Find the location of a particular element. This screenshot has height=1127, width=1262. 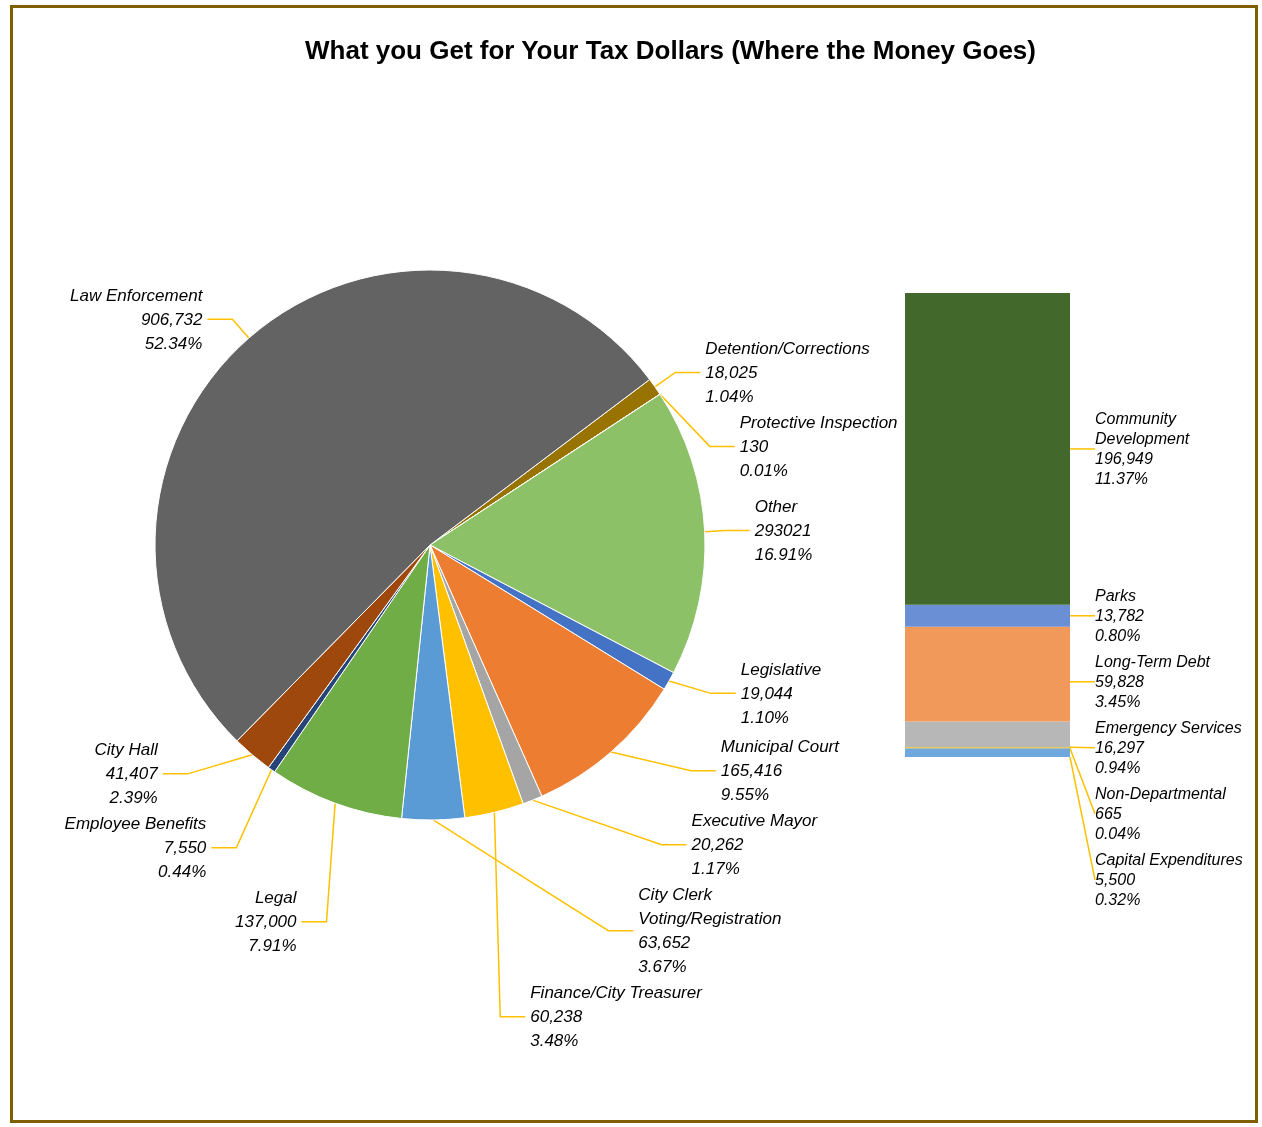

data-label: 137,000 7.91% is located at coordinates (266, 934).